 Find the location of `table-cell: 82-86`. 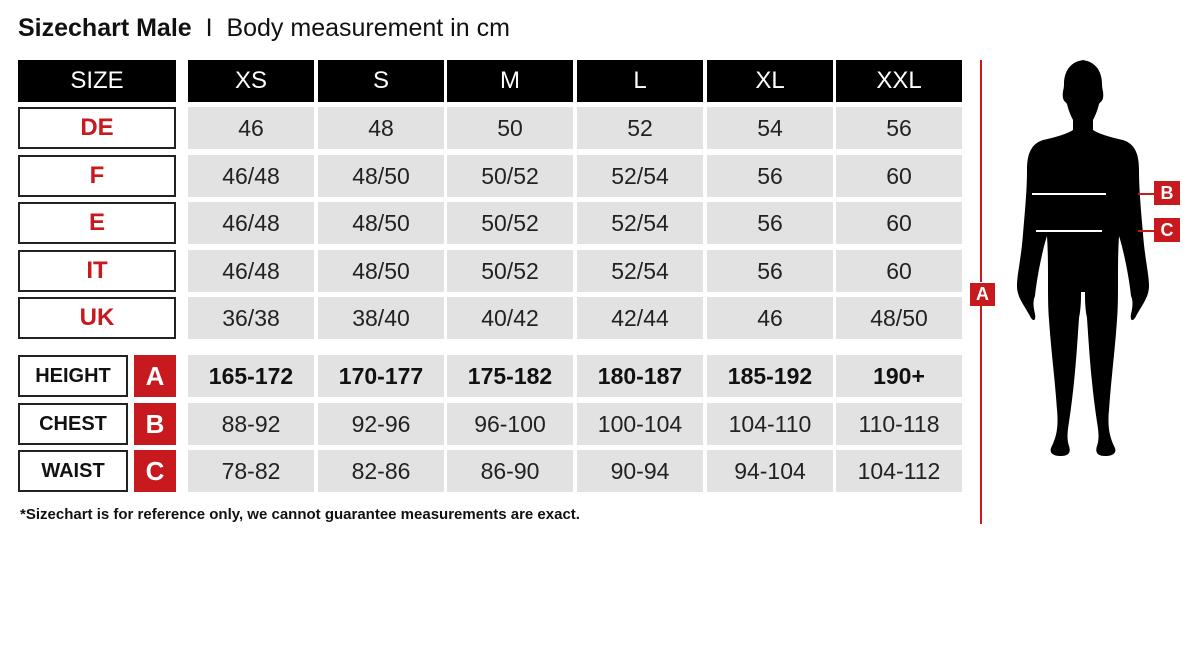

table-cell: 82-86 is located at coordinates (381, 471).